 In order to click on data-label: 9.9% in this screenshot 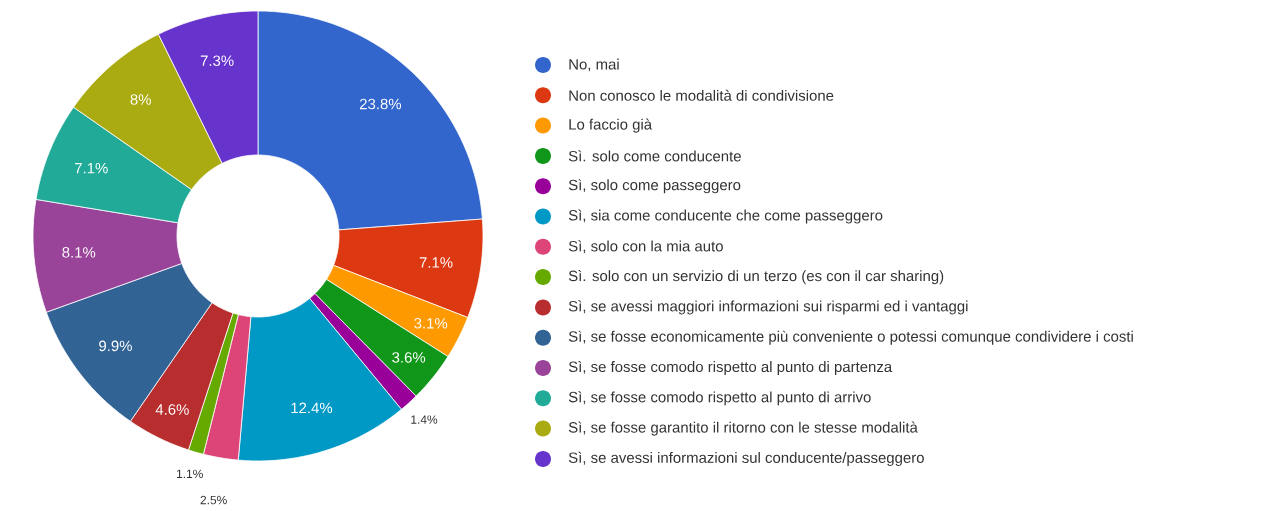, I will do `click(115, 346)`.